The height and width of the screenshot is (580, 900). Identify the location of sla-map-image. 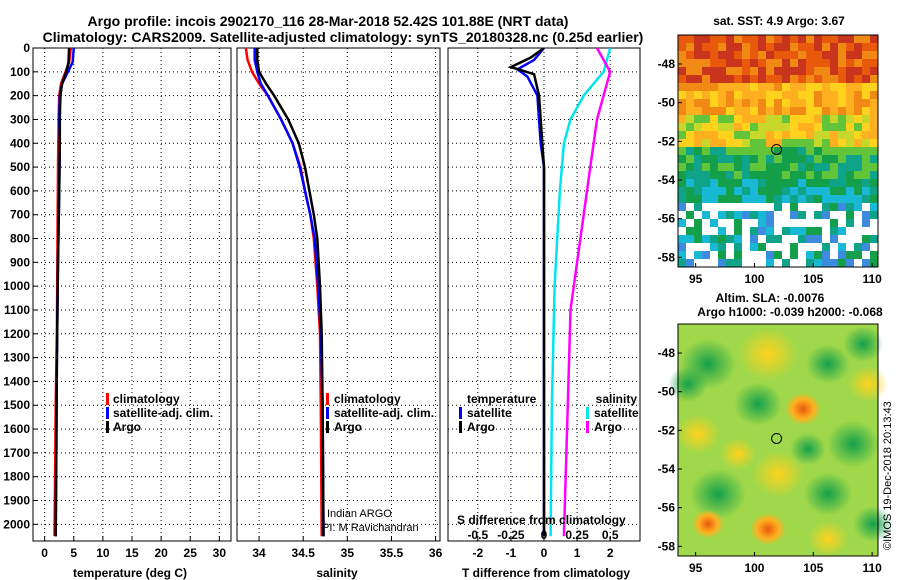
(780, 440).